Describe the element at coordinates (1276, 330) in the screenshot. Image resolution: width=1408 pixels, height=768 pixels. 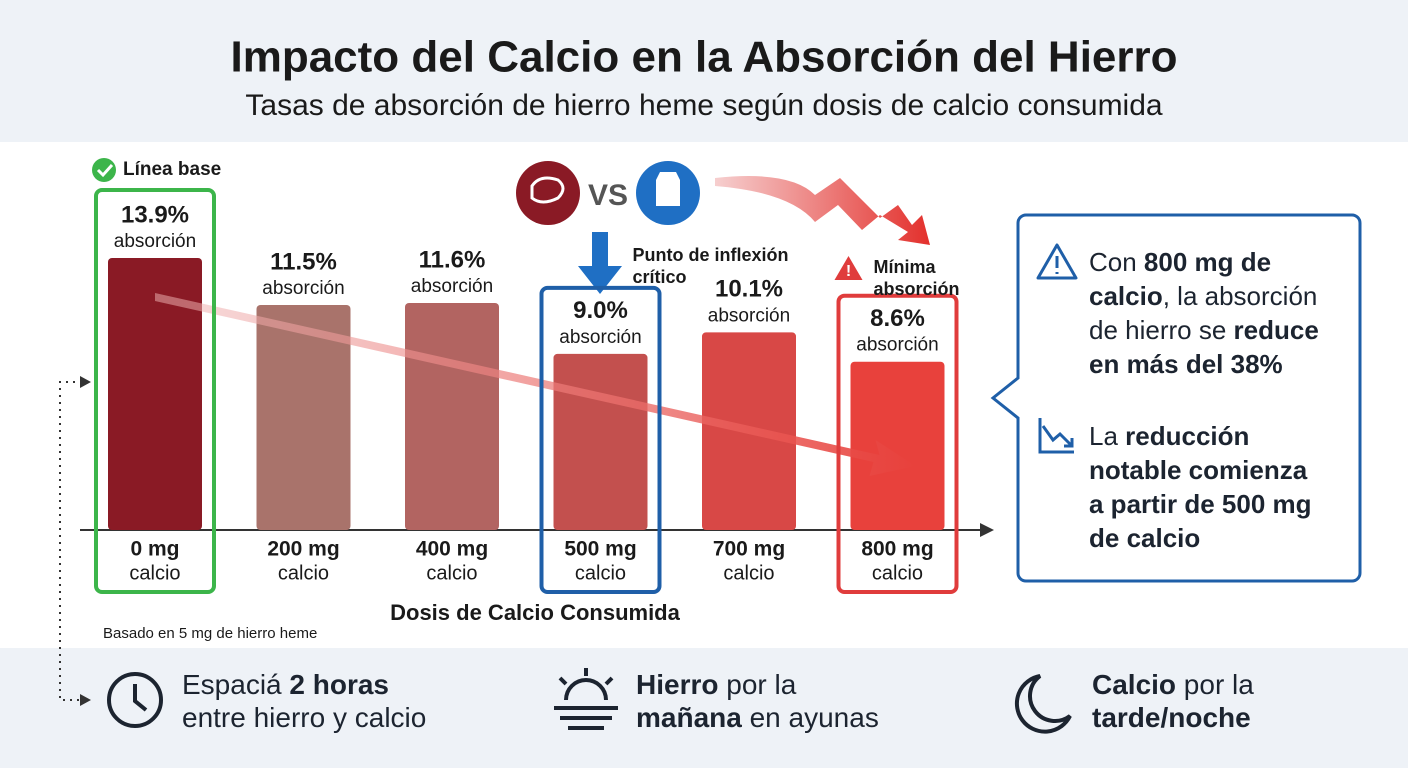
I see `bold-text: reduce` at that location.